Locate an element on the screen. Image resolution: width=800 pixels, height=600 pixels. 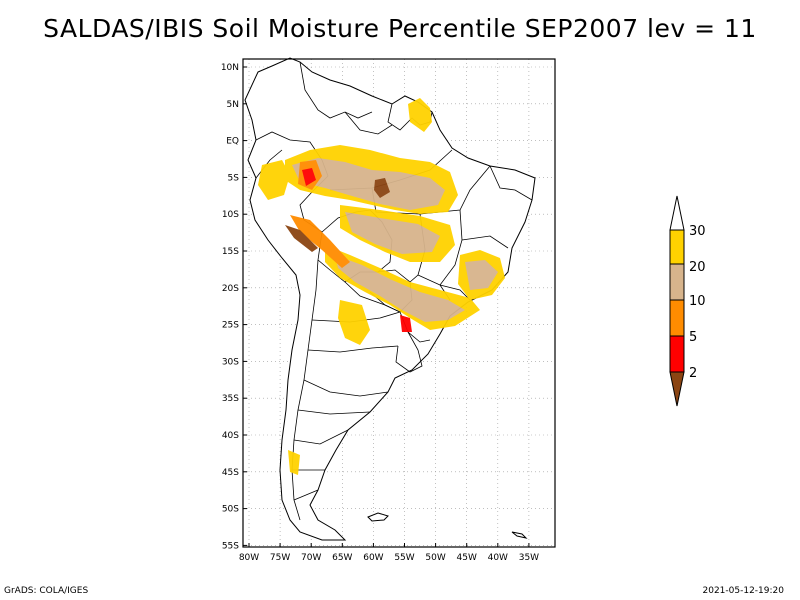
lon-label: 45W is located at coordinates (467, 558).